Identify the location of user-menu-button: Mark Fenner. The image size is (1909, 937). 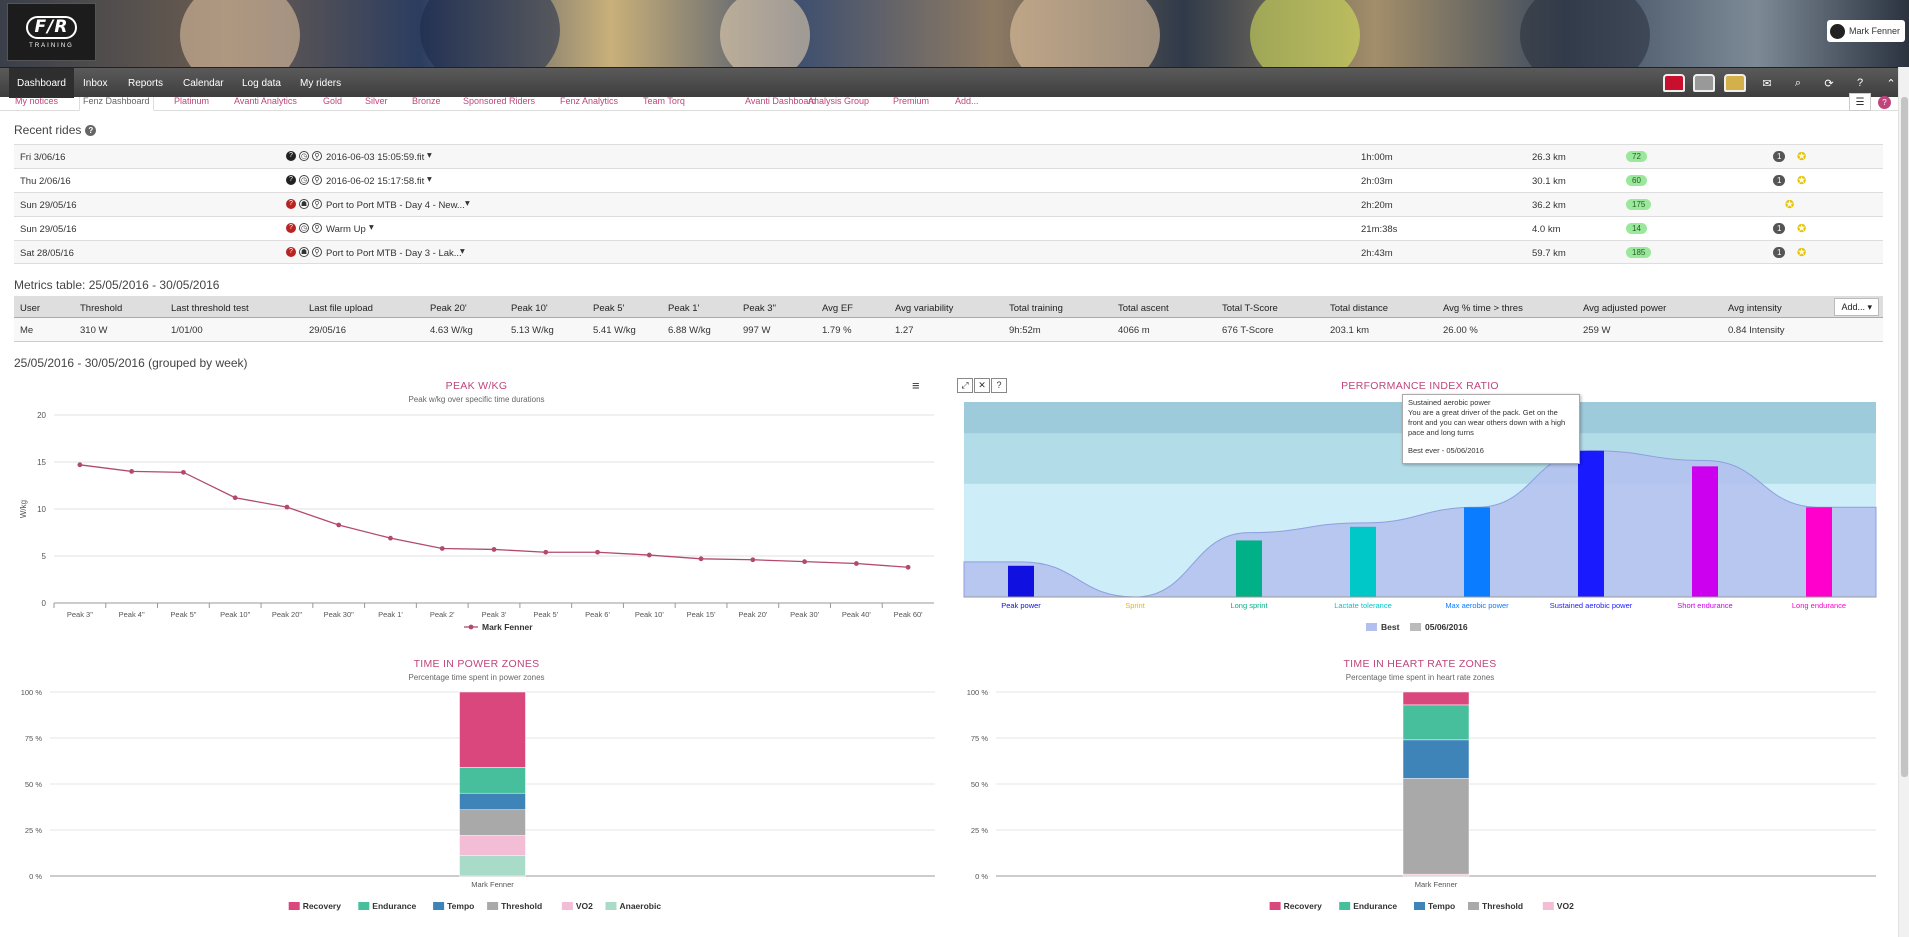
(1865, 31).